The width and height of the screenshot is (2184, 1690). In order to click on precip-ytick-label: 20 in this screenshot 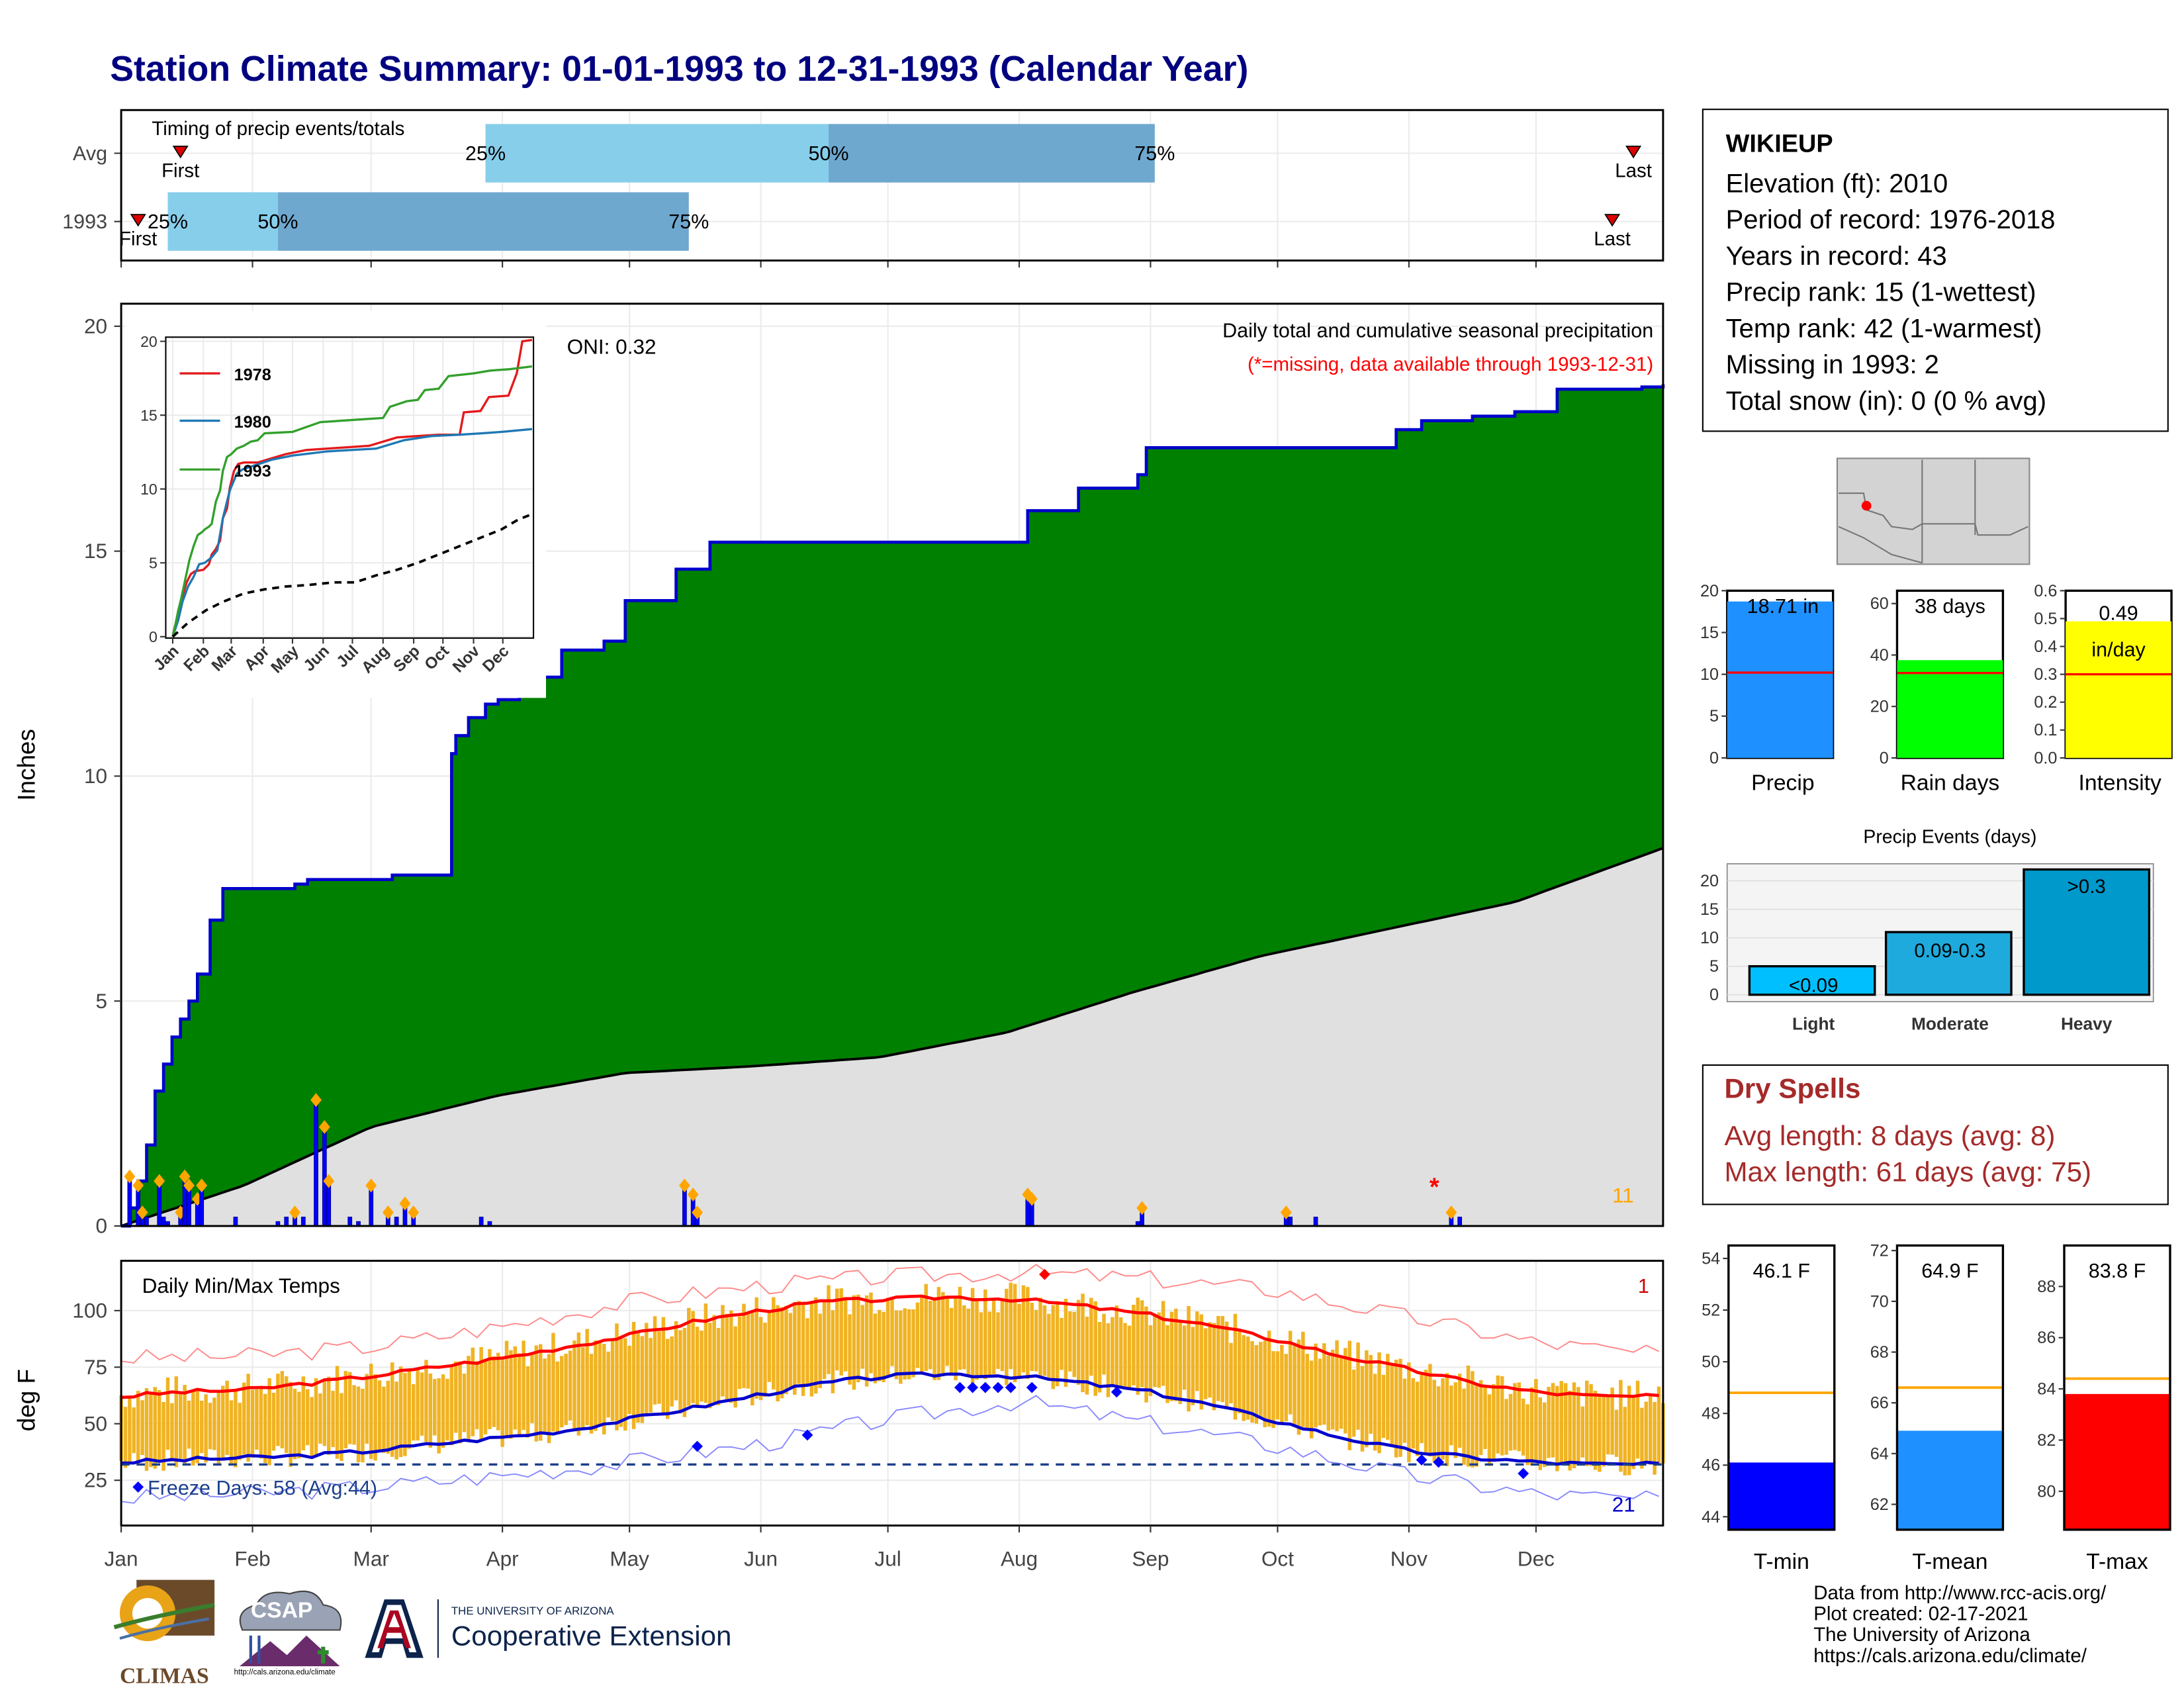, I will do `click(95, 326)`.